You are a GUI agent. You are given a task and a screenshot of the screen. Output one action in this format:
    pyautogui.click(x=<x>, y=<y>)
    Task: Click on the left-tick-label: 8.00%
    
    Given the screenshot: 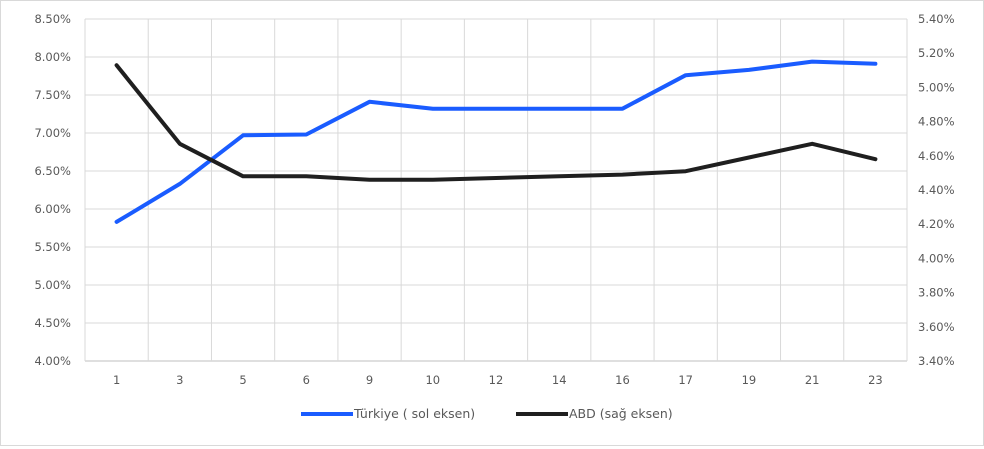 What is the action you would take?
    pyautogui.click(x=52, y=57)
    